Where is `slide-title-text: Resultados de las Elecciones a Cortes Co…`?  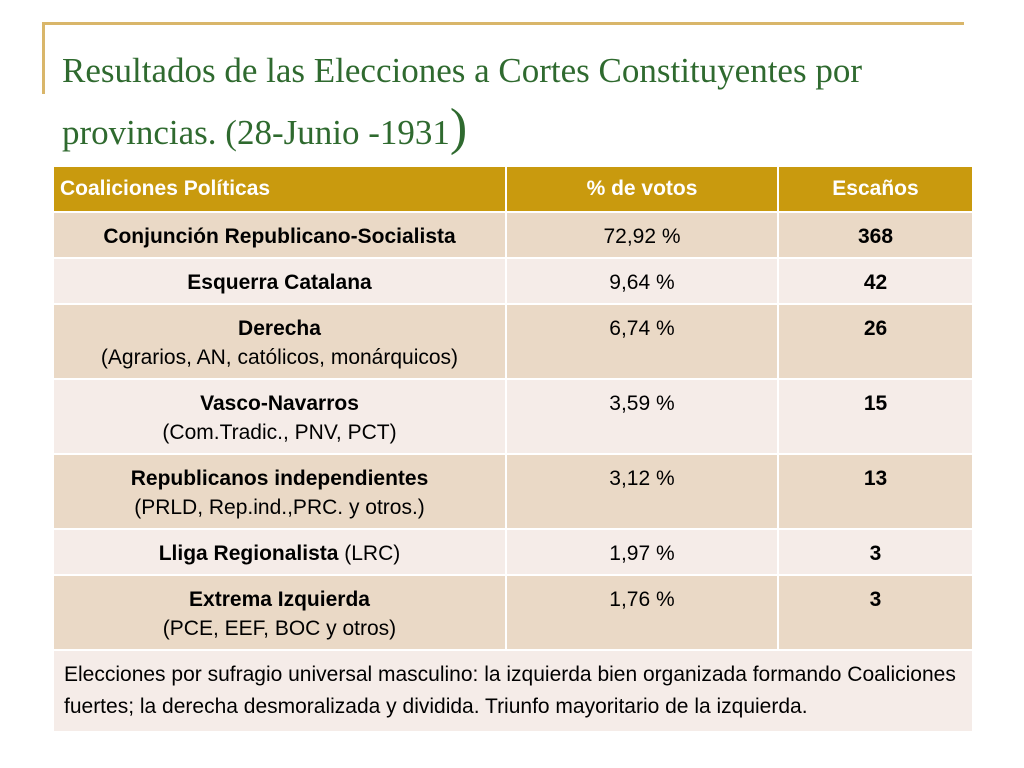 slide-title-text: Resultados de las Elecciones a Cortes Co… is located at coordinates (462, 101).